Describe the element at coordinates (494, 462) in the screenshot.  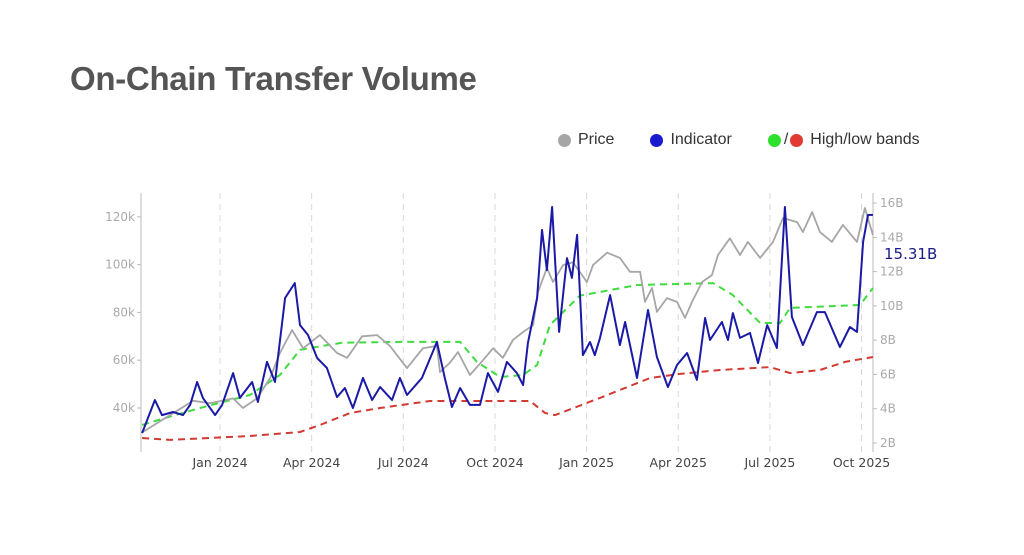
I see `x-tick-label: Oct 2024` at that location.